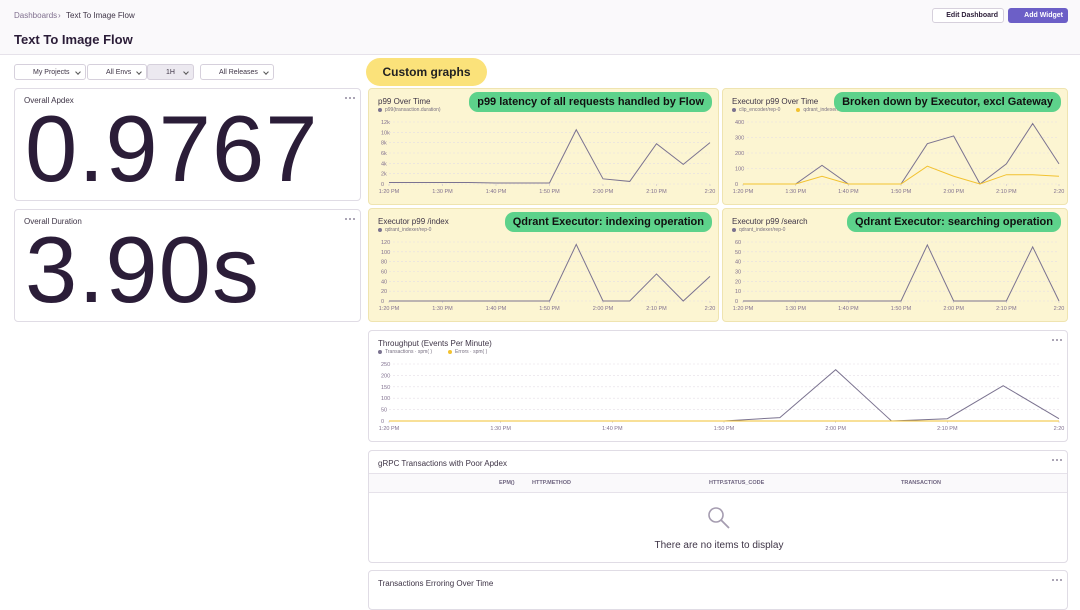 Image resolution: width=1080 pixels, height=610 pixels. Describe the element at coordinates (385, 123) in the screenshot. I see `y-tick-label: 12k` at that location.